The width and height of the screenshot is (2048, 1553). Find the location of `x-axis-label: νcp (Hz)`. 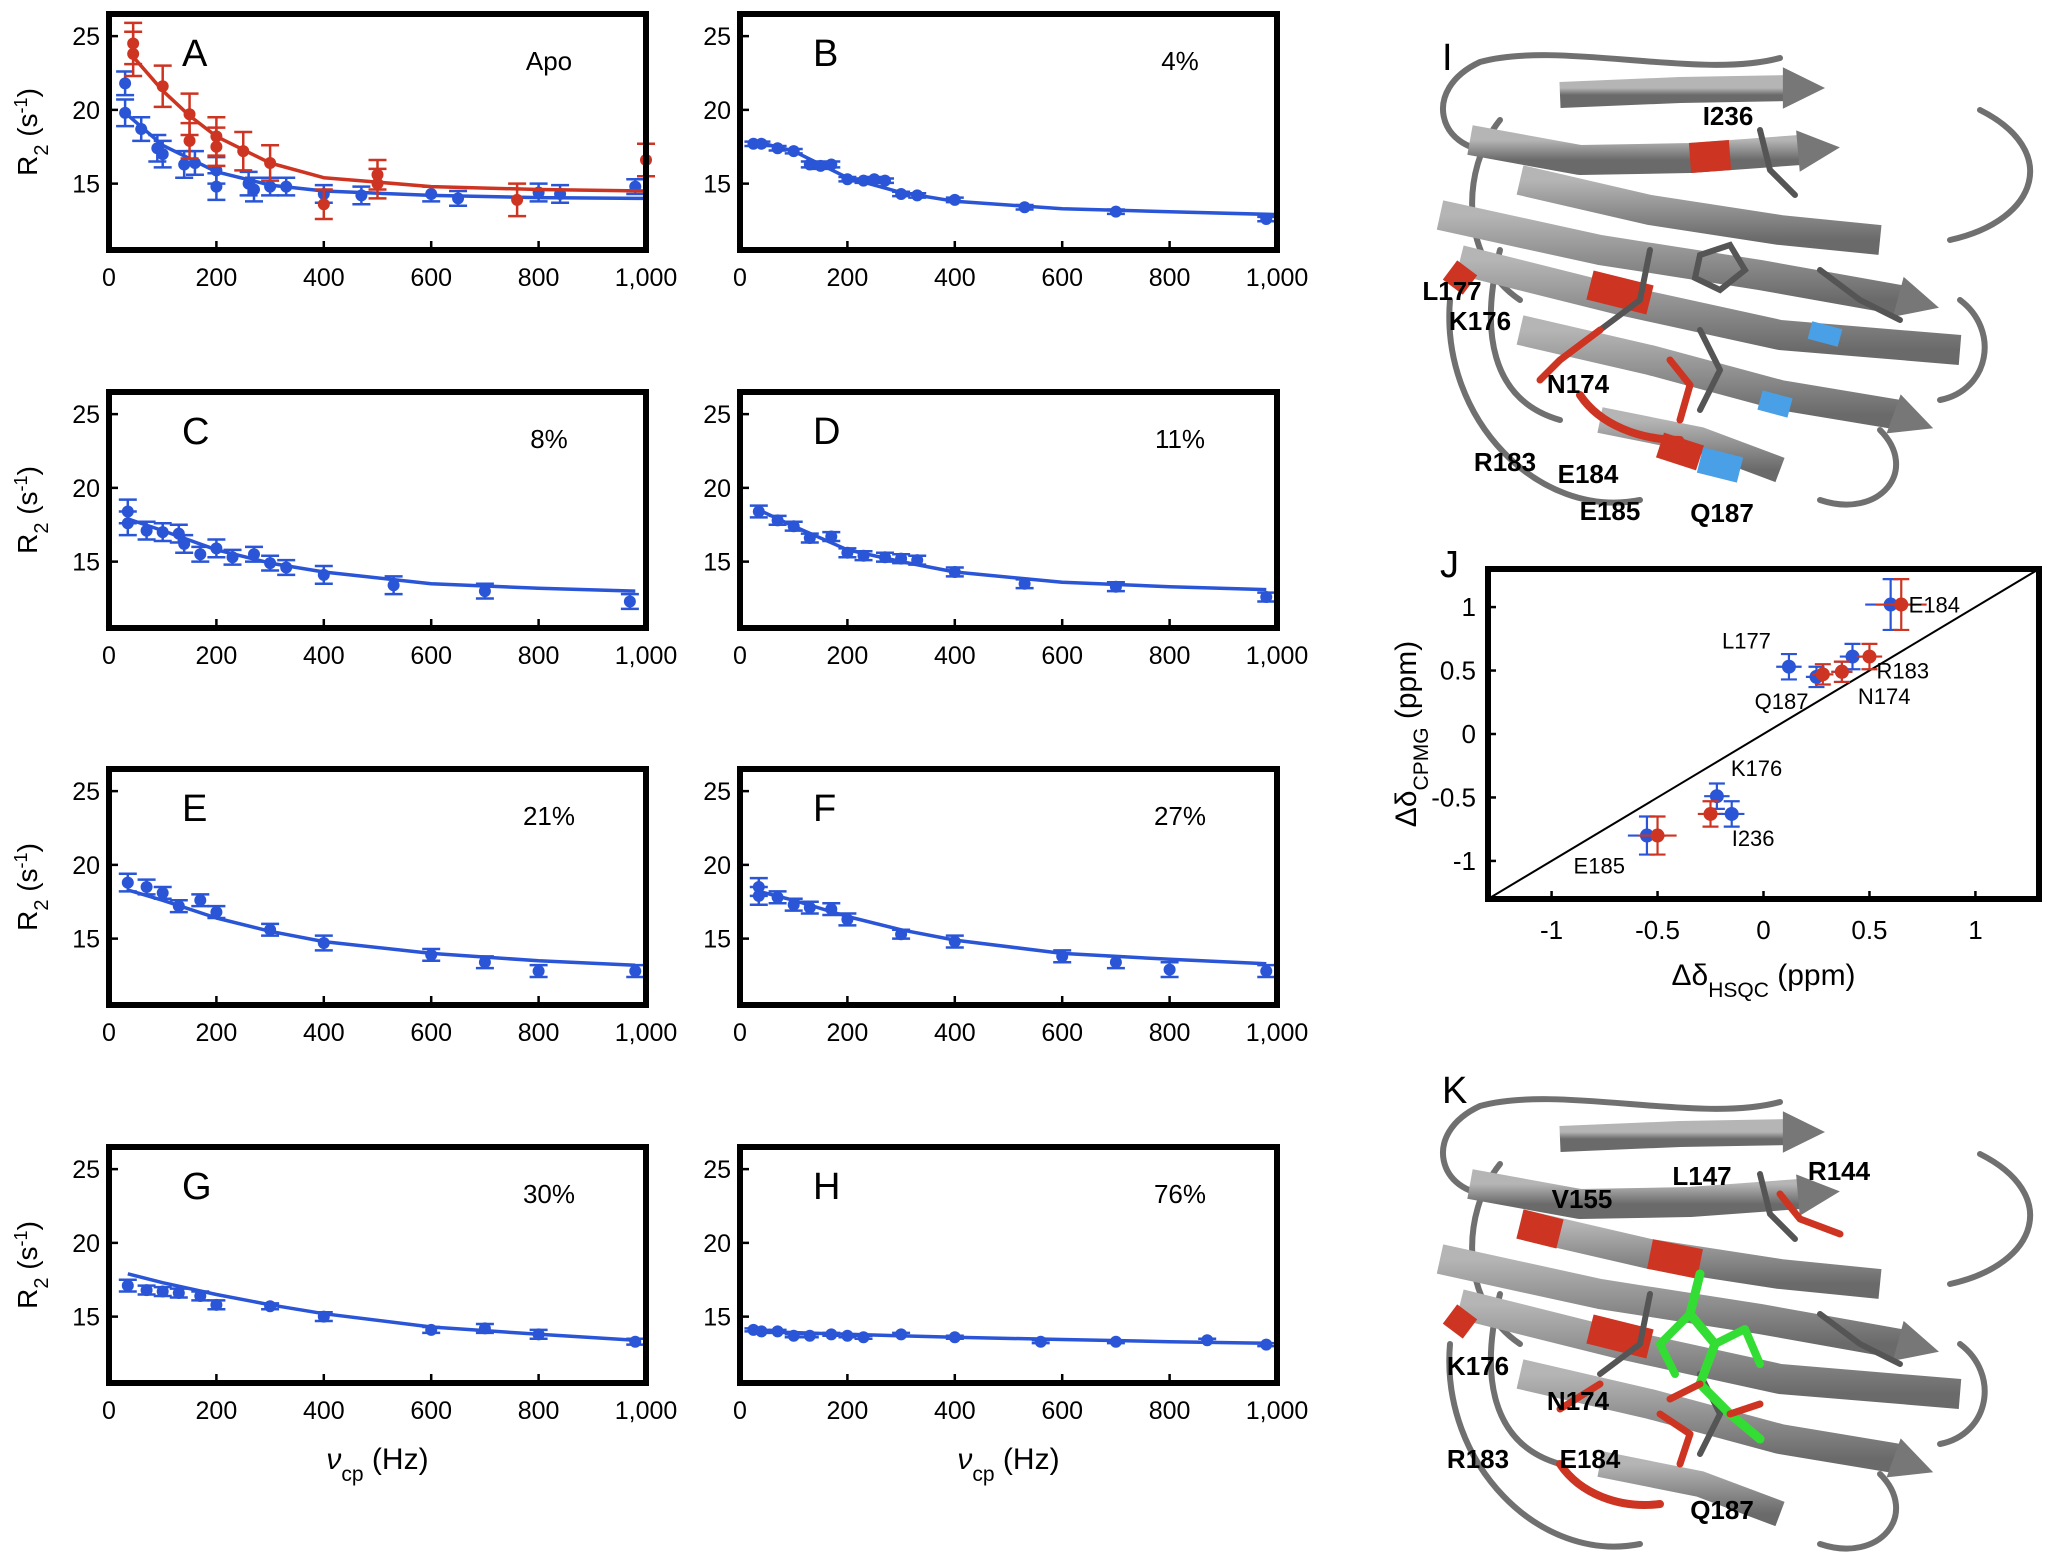

x-axis-label: νcp (Hz) is located at coordinates (377, 1464).